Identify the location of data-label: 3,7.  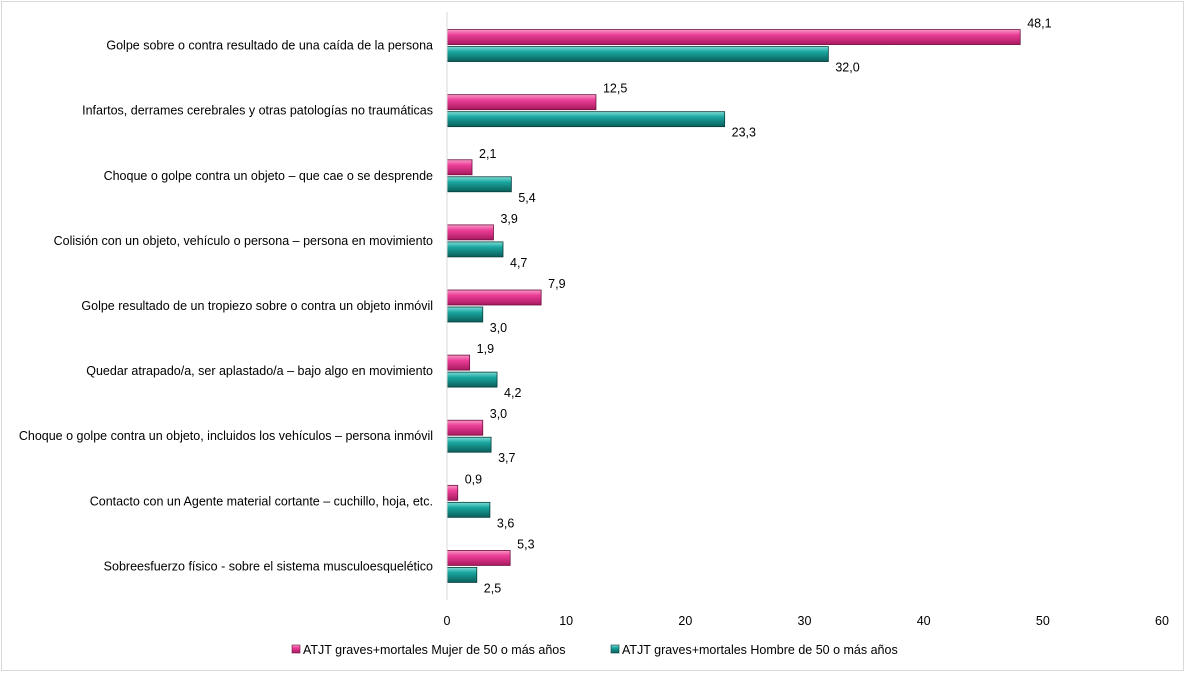
(506, 458).